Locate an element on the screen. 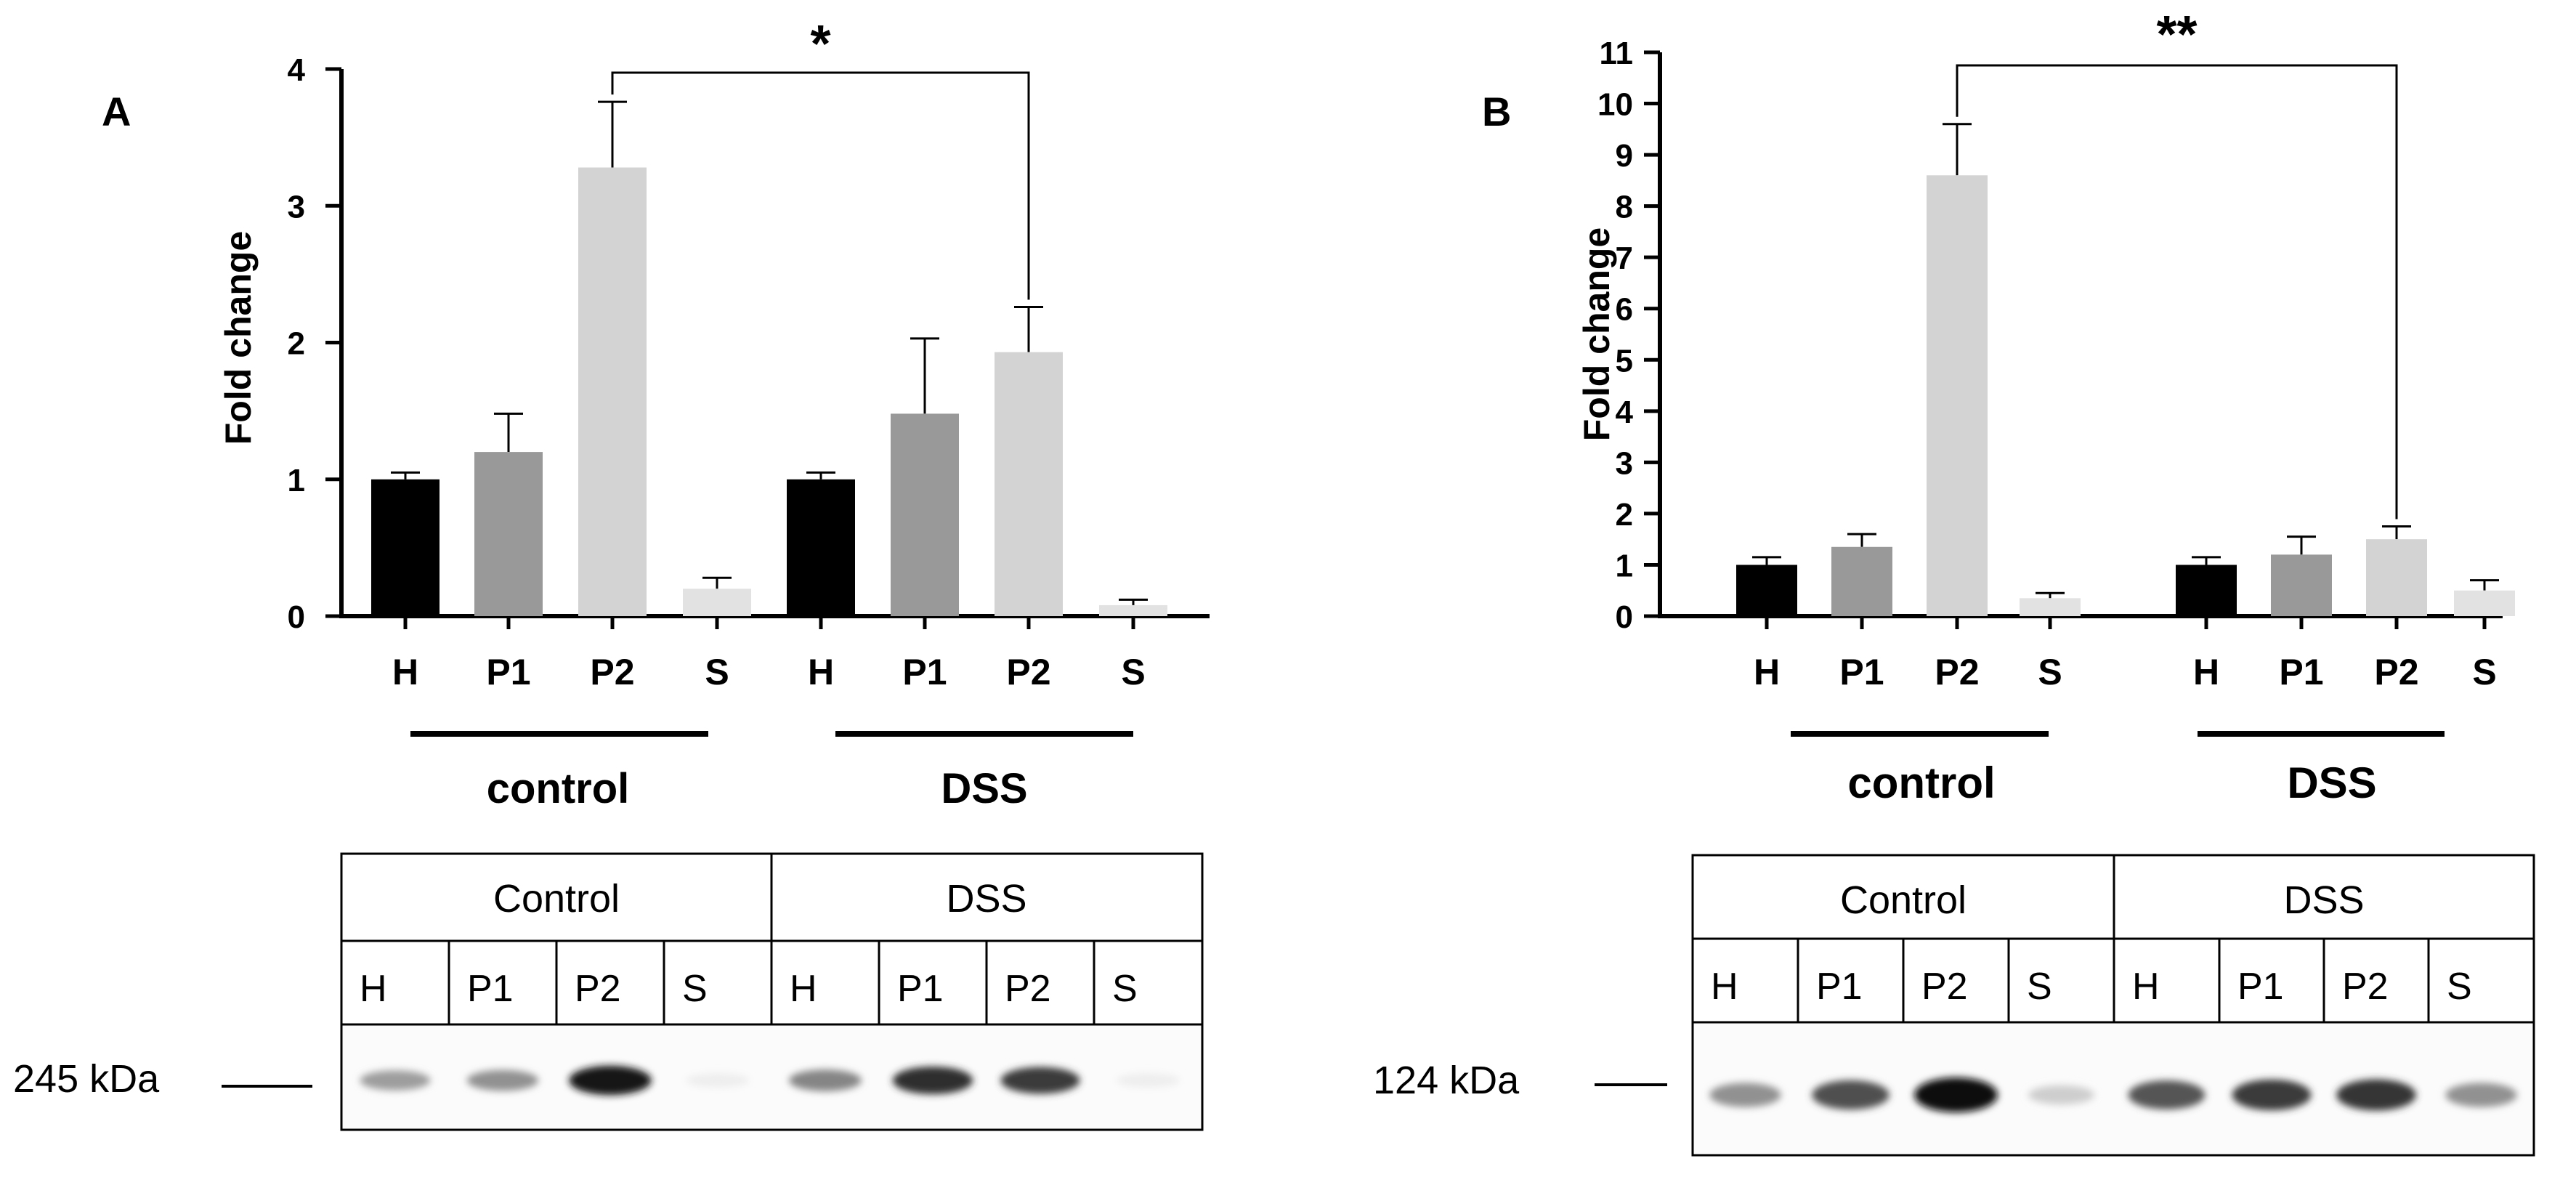 This screenshot has height=1201, width=2576. significance-bracket-b: ** is located at coordinates (2177, 263).